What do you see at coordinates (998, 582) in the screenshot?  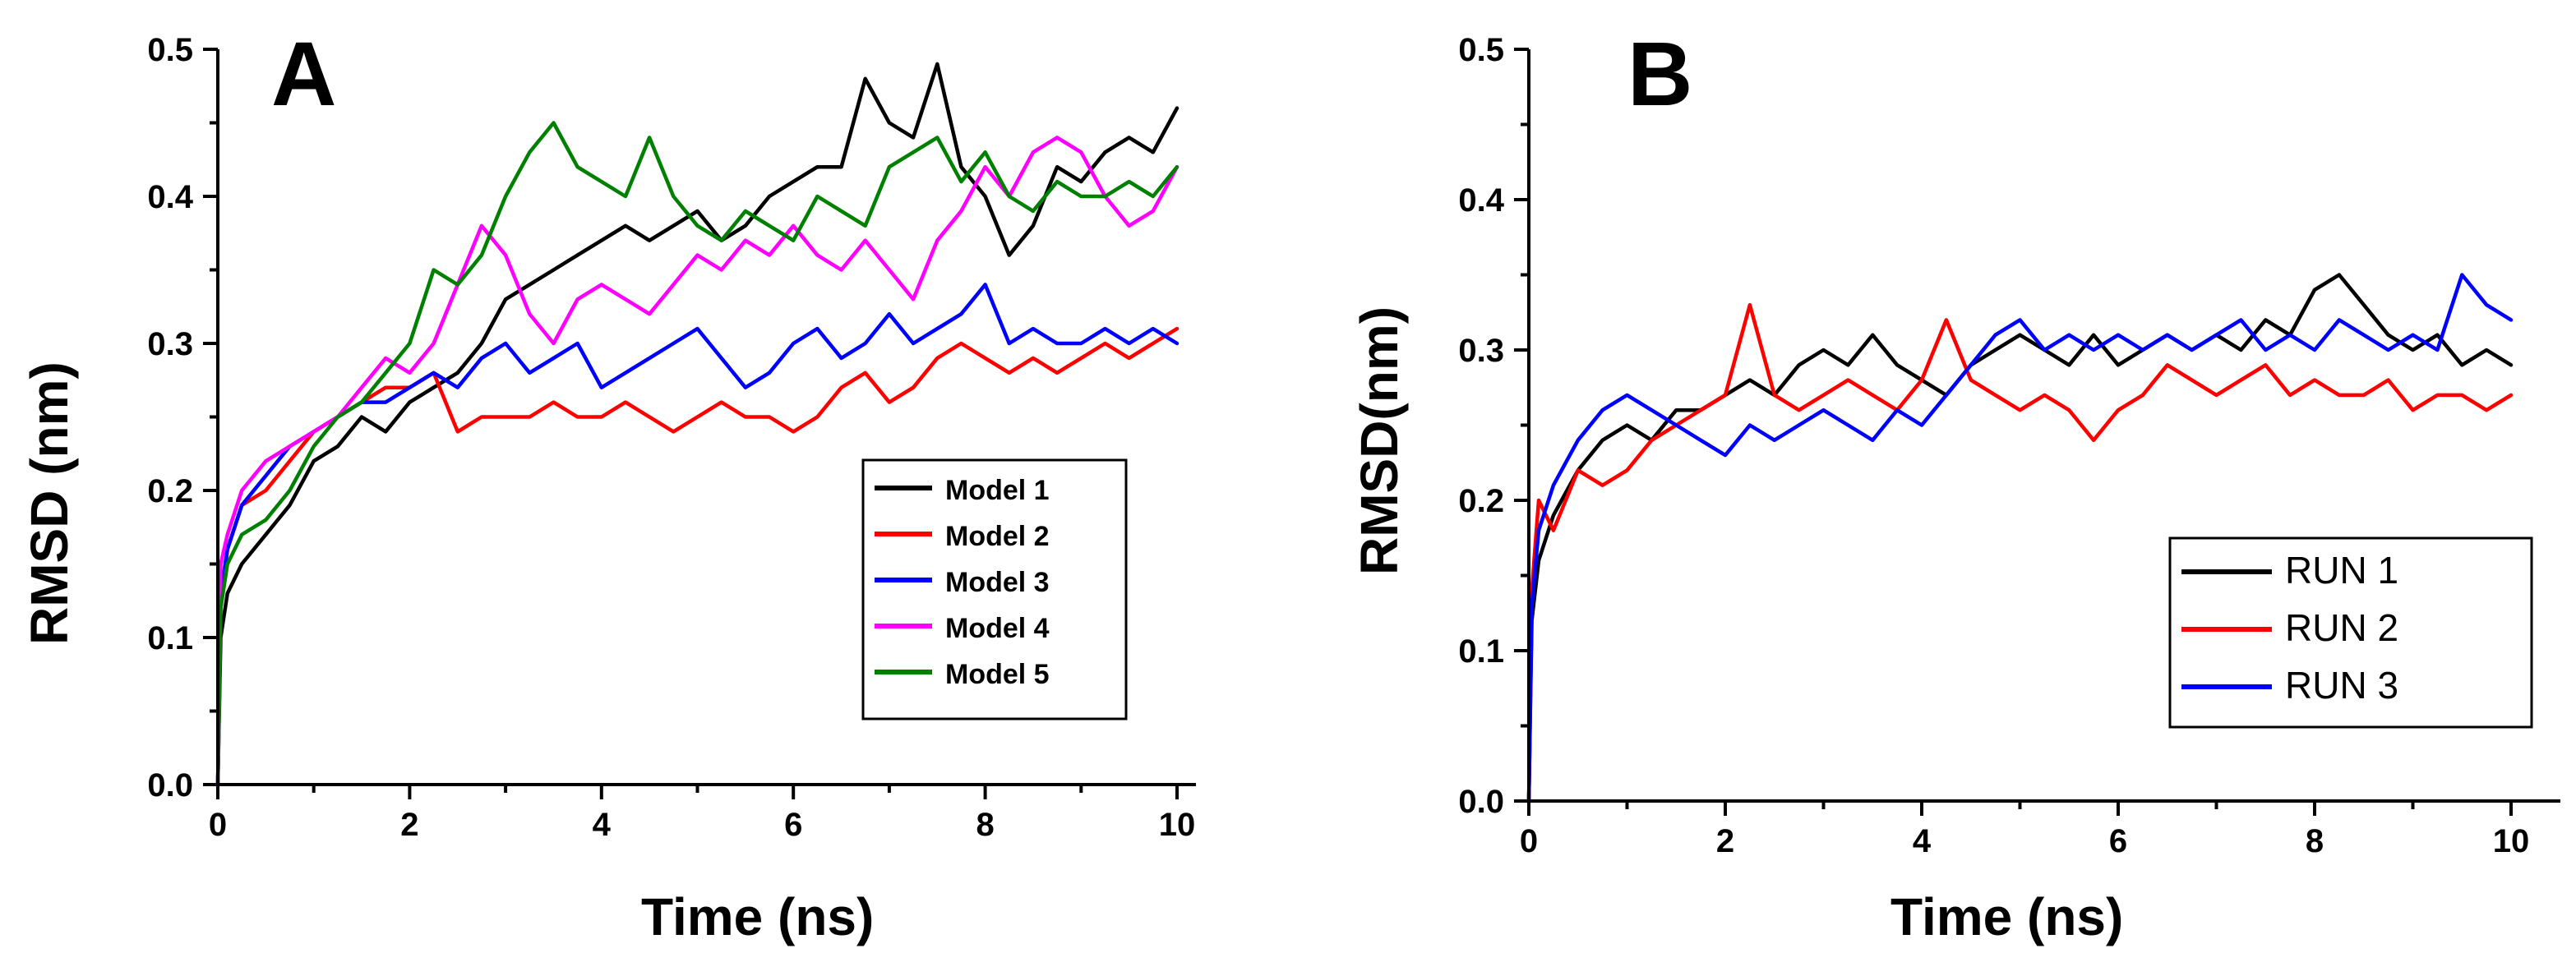 I see `legend-label: Model 3` at bounding box center [998, 582].